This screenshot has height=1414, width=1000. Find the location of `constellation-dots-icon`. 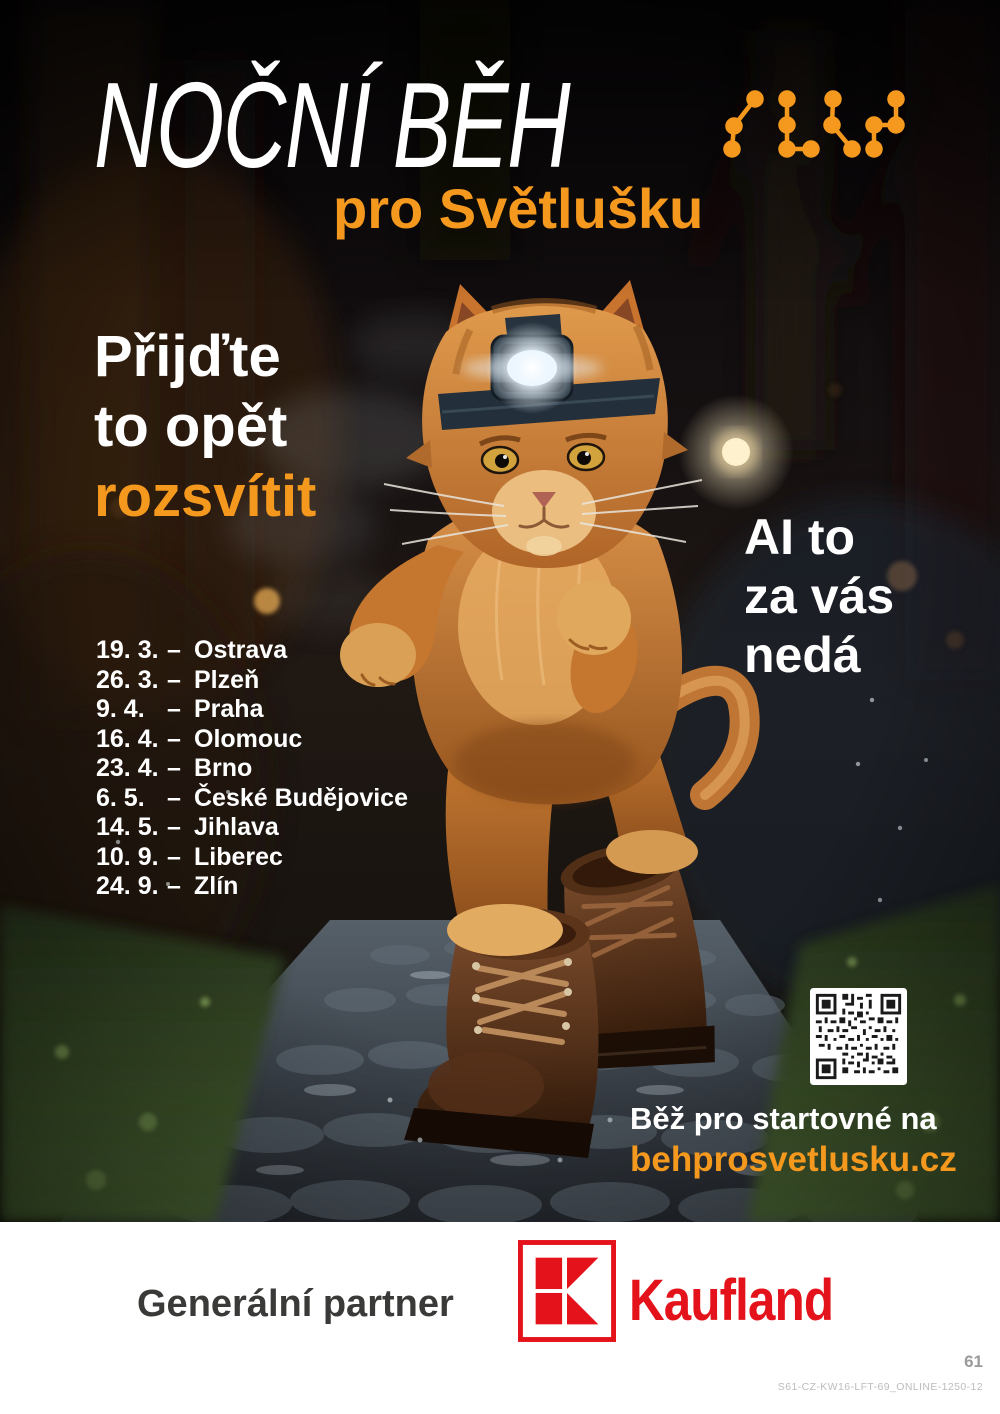

constellation-dots-icon is located at coordinates (814, 124).